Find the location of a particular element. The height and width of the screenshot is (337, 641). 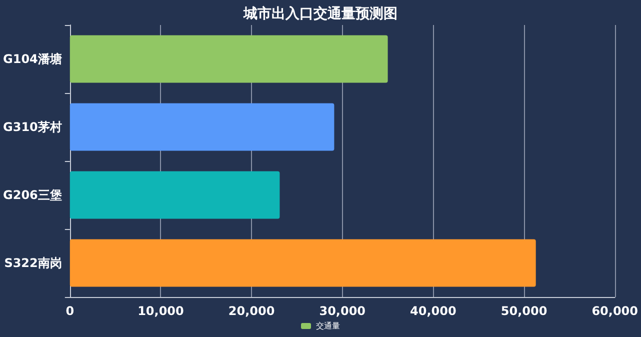

x-tick-label: 50,000 is located at coordinates (524, 311).